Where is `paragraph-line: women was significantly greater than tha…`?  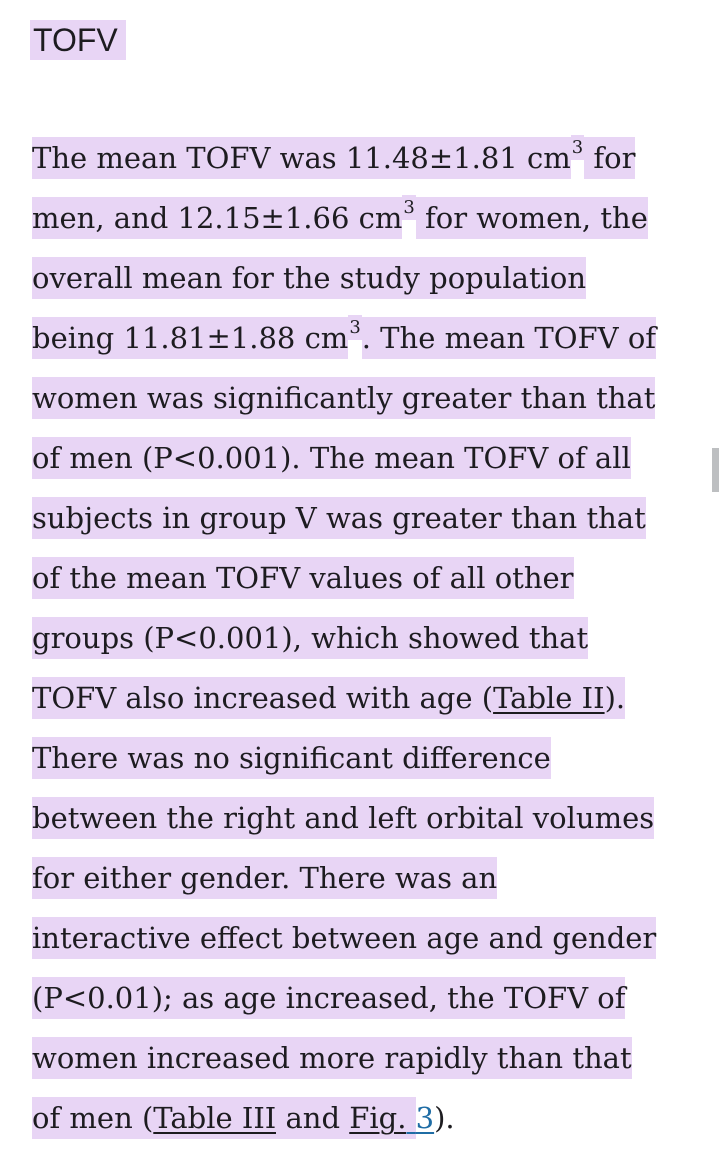 paragraph-line: women was significantly greater than tha… is located at coordinates (376, 398).